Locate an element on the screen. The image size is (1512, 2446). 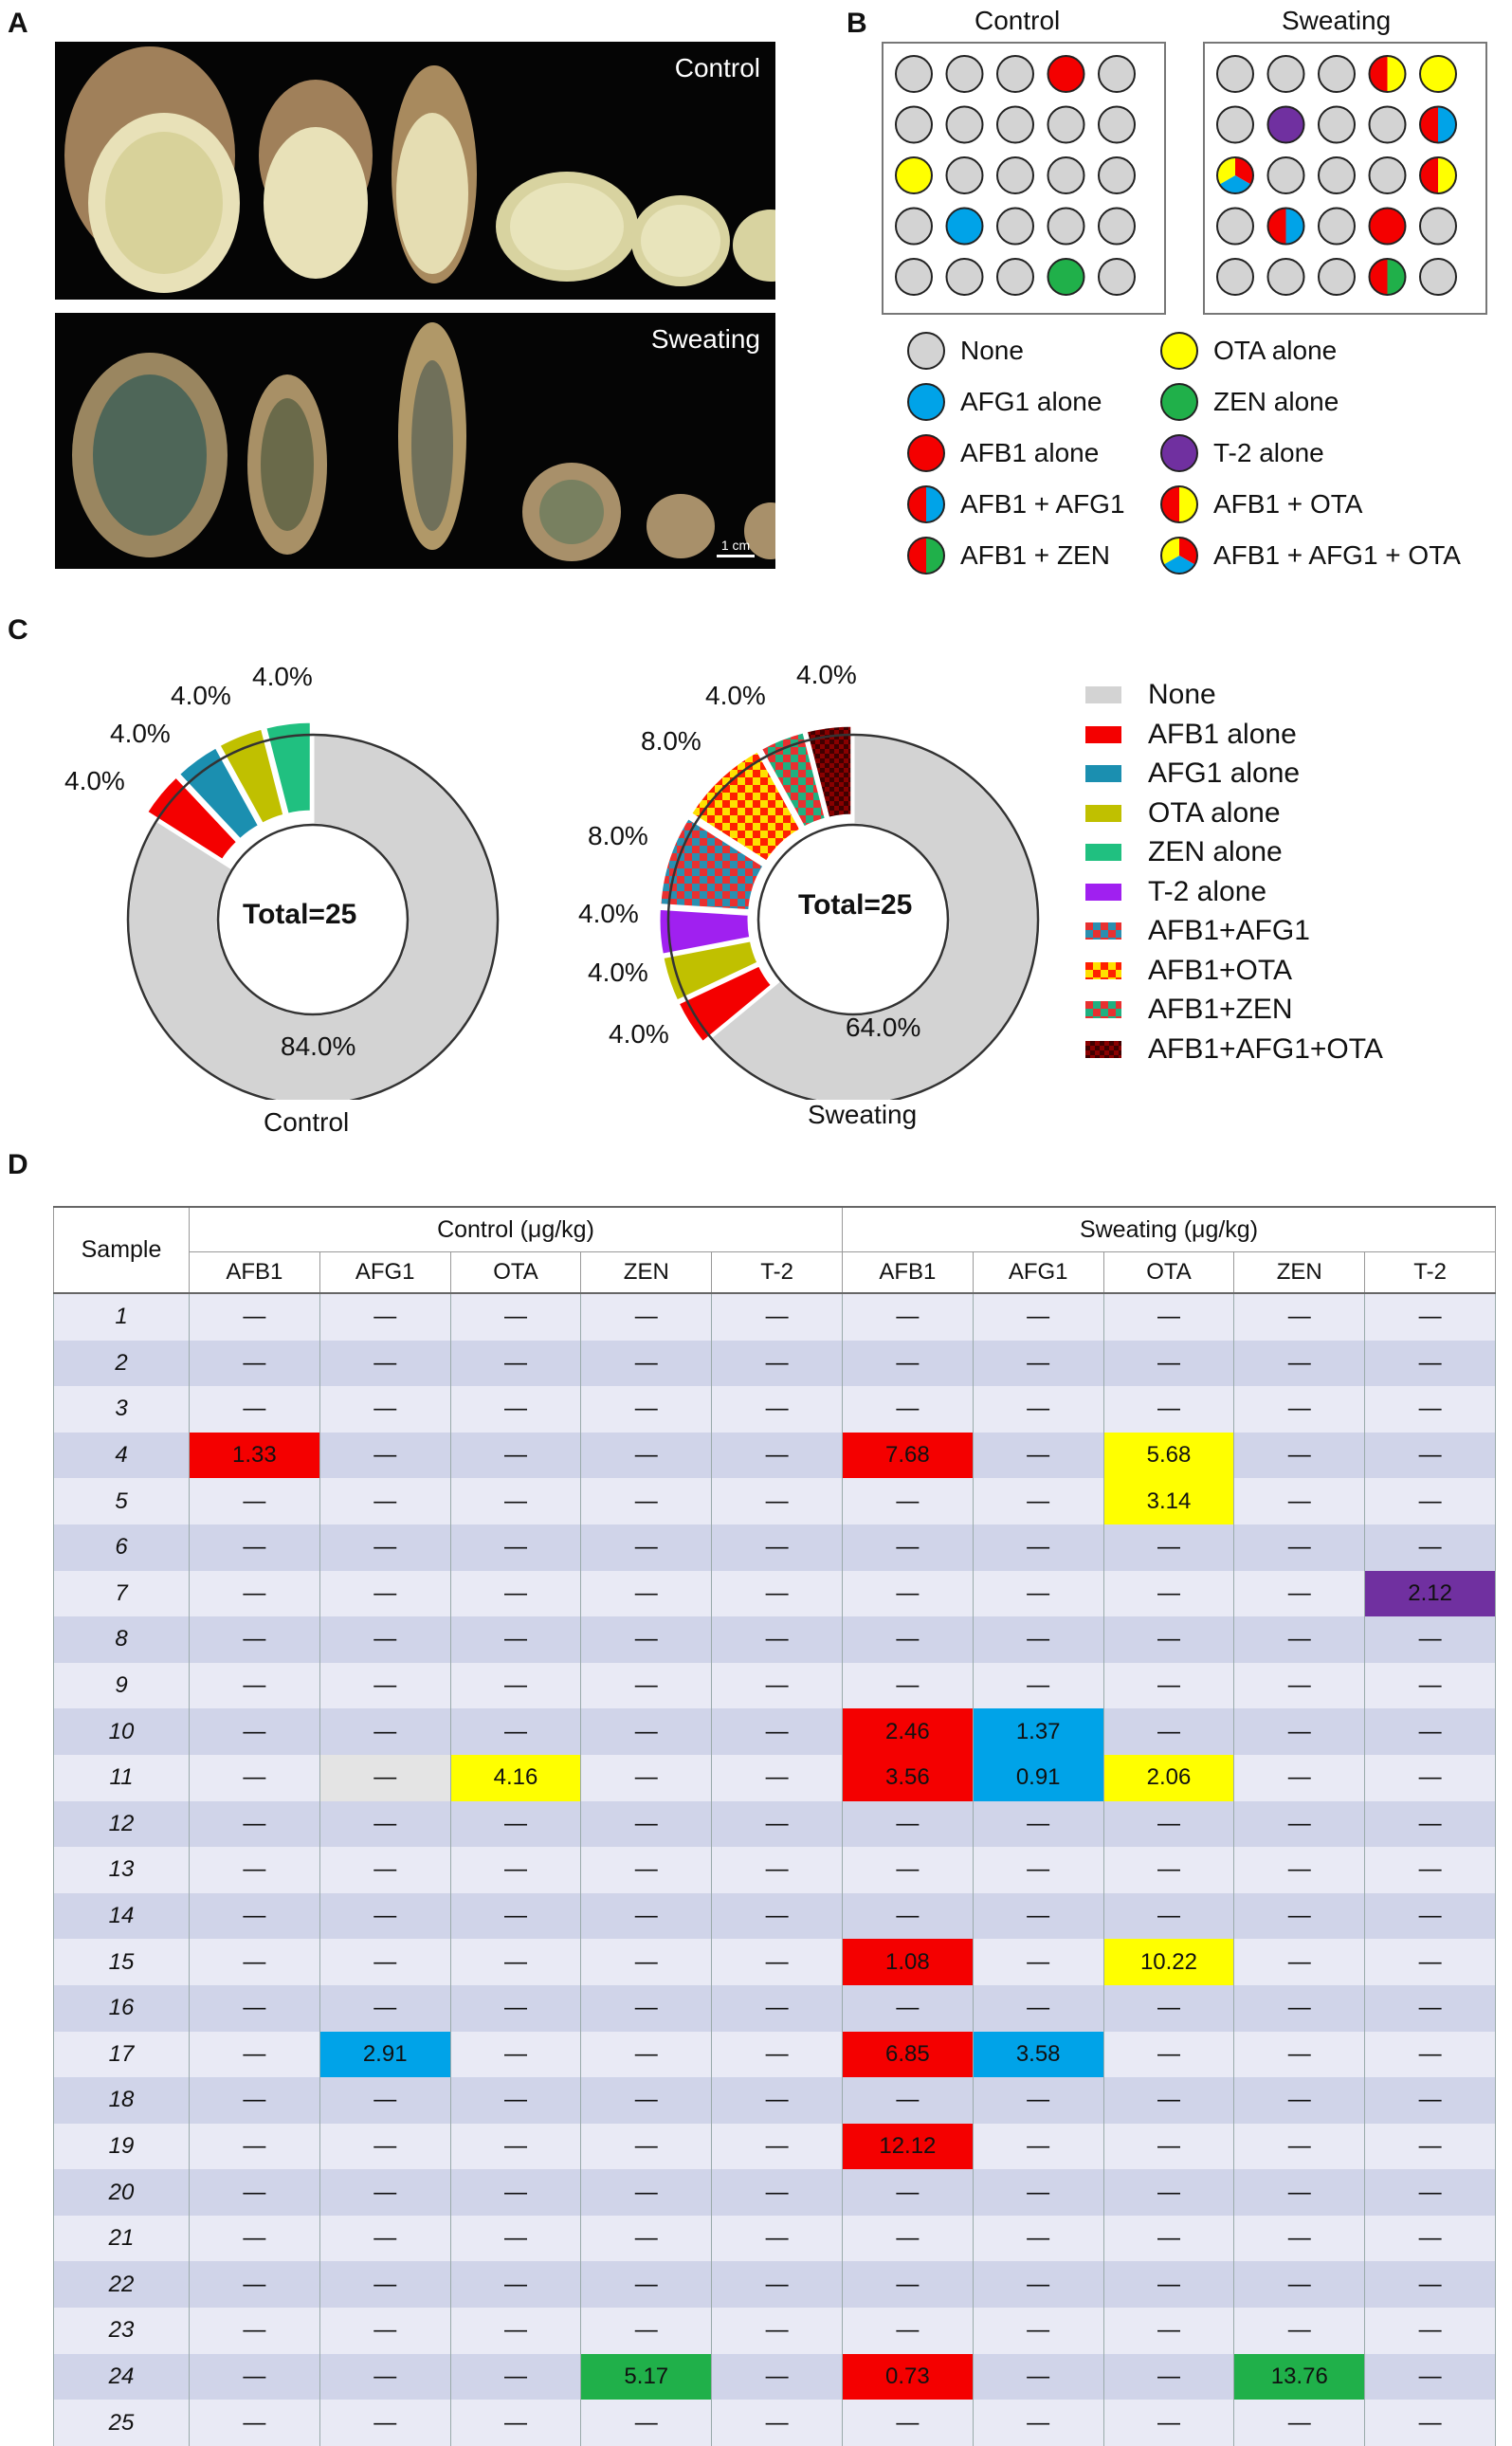
table-cell: 10.22 is located at coordinates (1169, 1962).